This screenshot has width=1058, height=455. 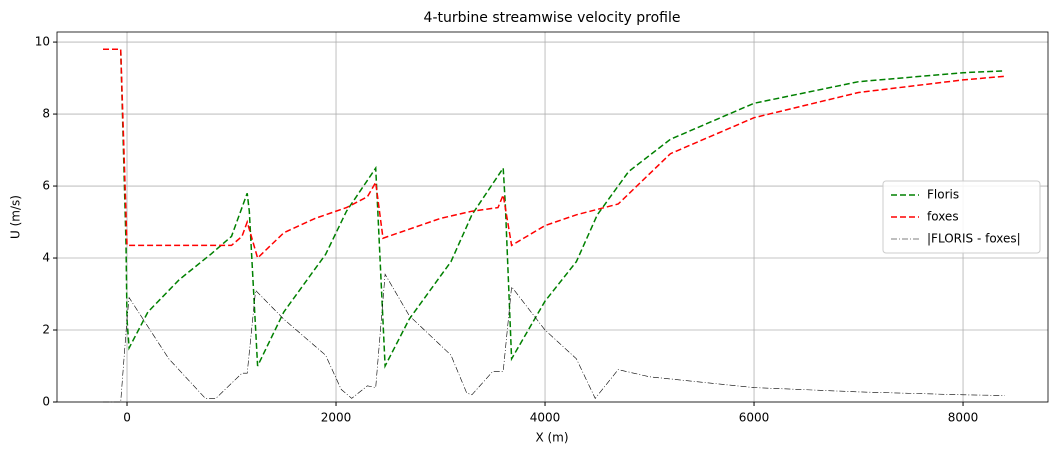 What do you see at coordinates (46, 330) in the screenshot?
I see `y-tick-label: 2` at bounding box center [46, 330].